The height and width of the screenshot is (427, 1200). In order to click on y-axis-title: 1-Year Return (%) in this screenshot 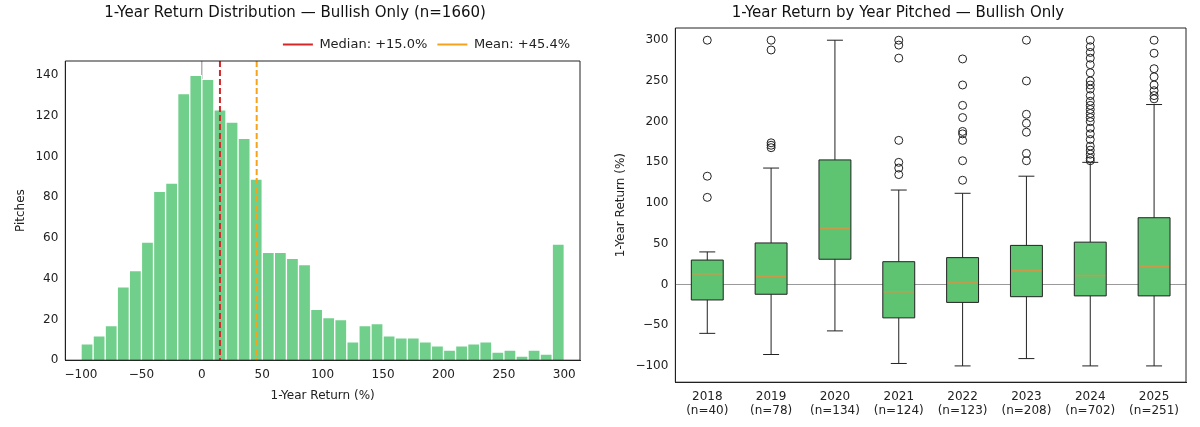, I will do `click(620, 205)`.